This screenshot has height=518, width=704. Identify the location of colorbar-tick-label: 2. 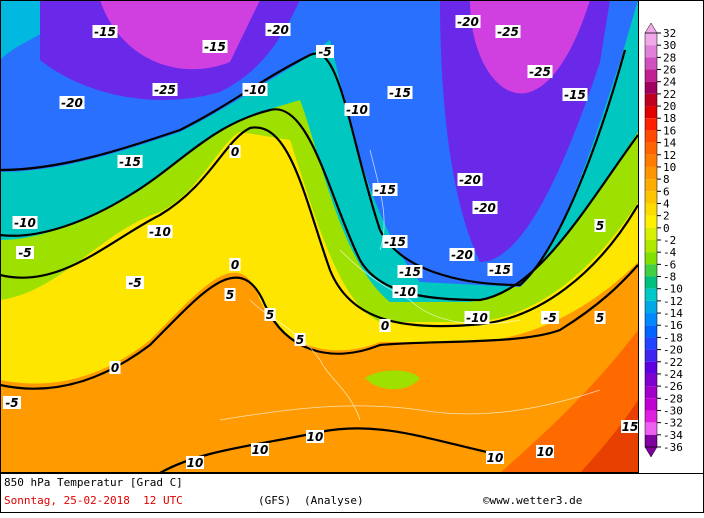
(666, 216).